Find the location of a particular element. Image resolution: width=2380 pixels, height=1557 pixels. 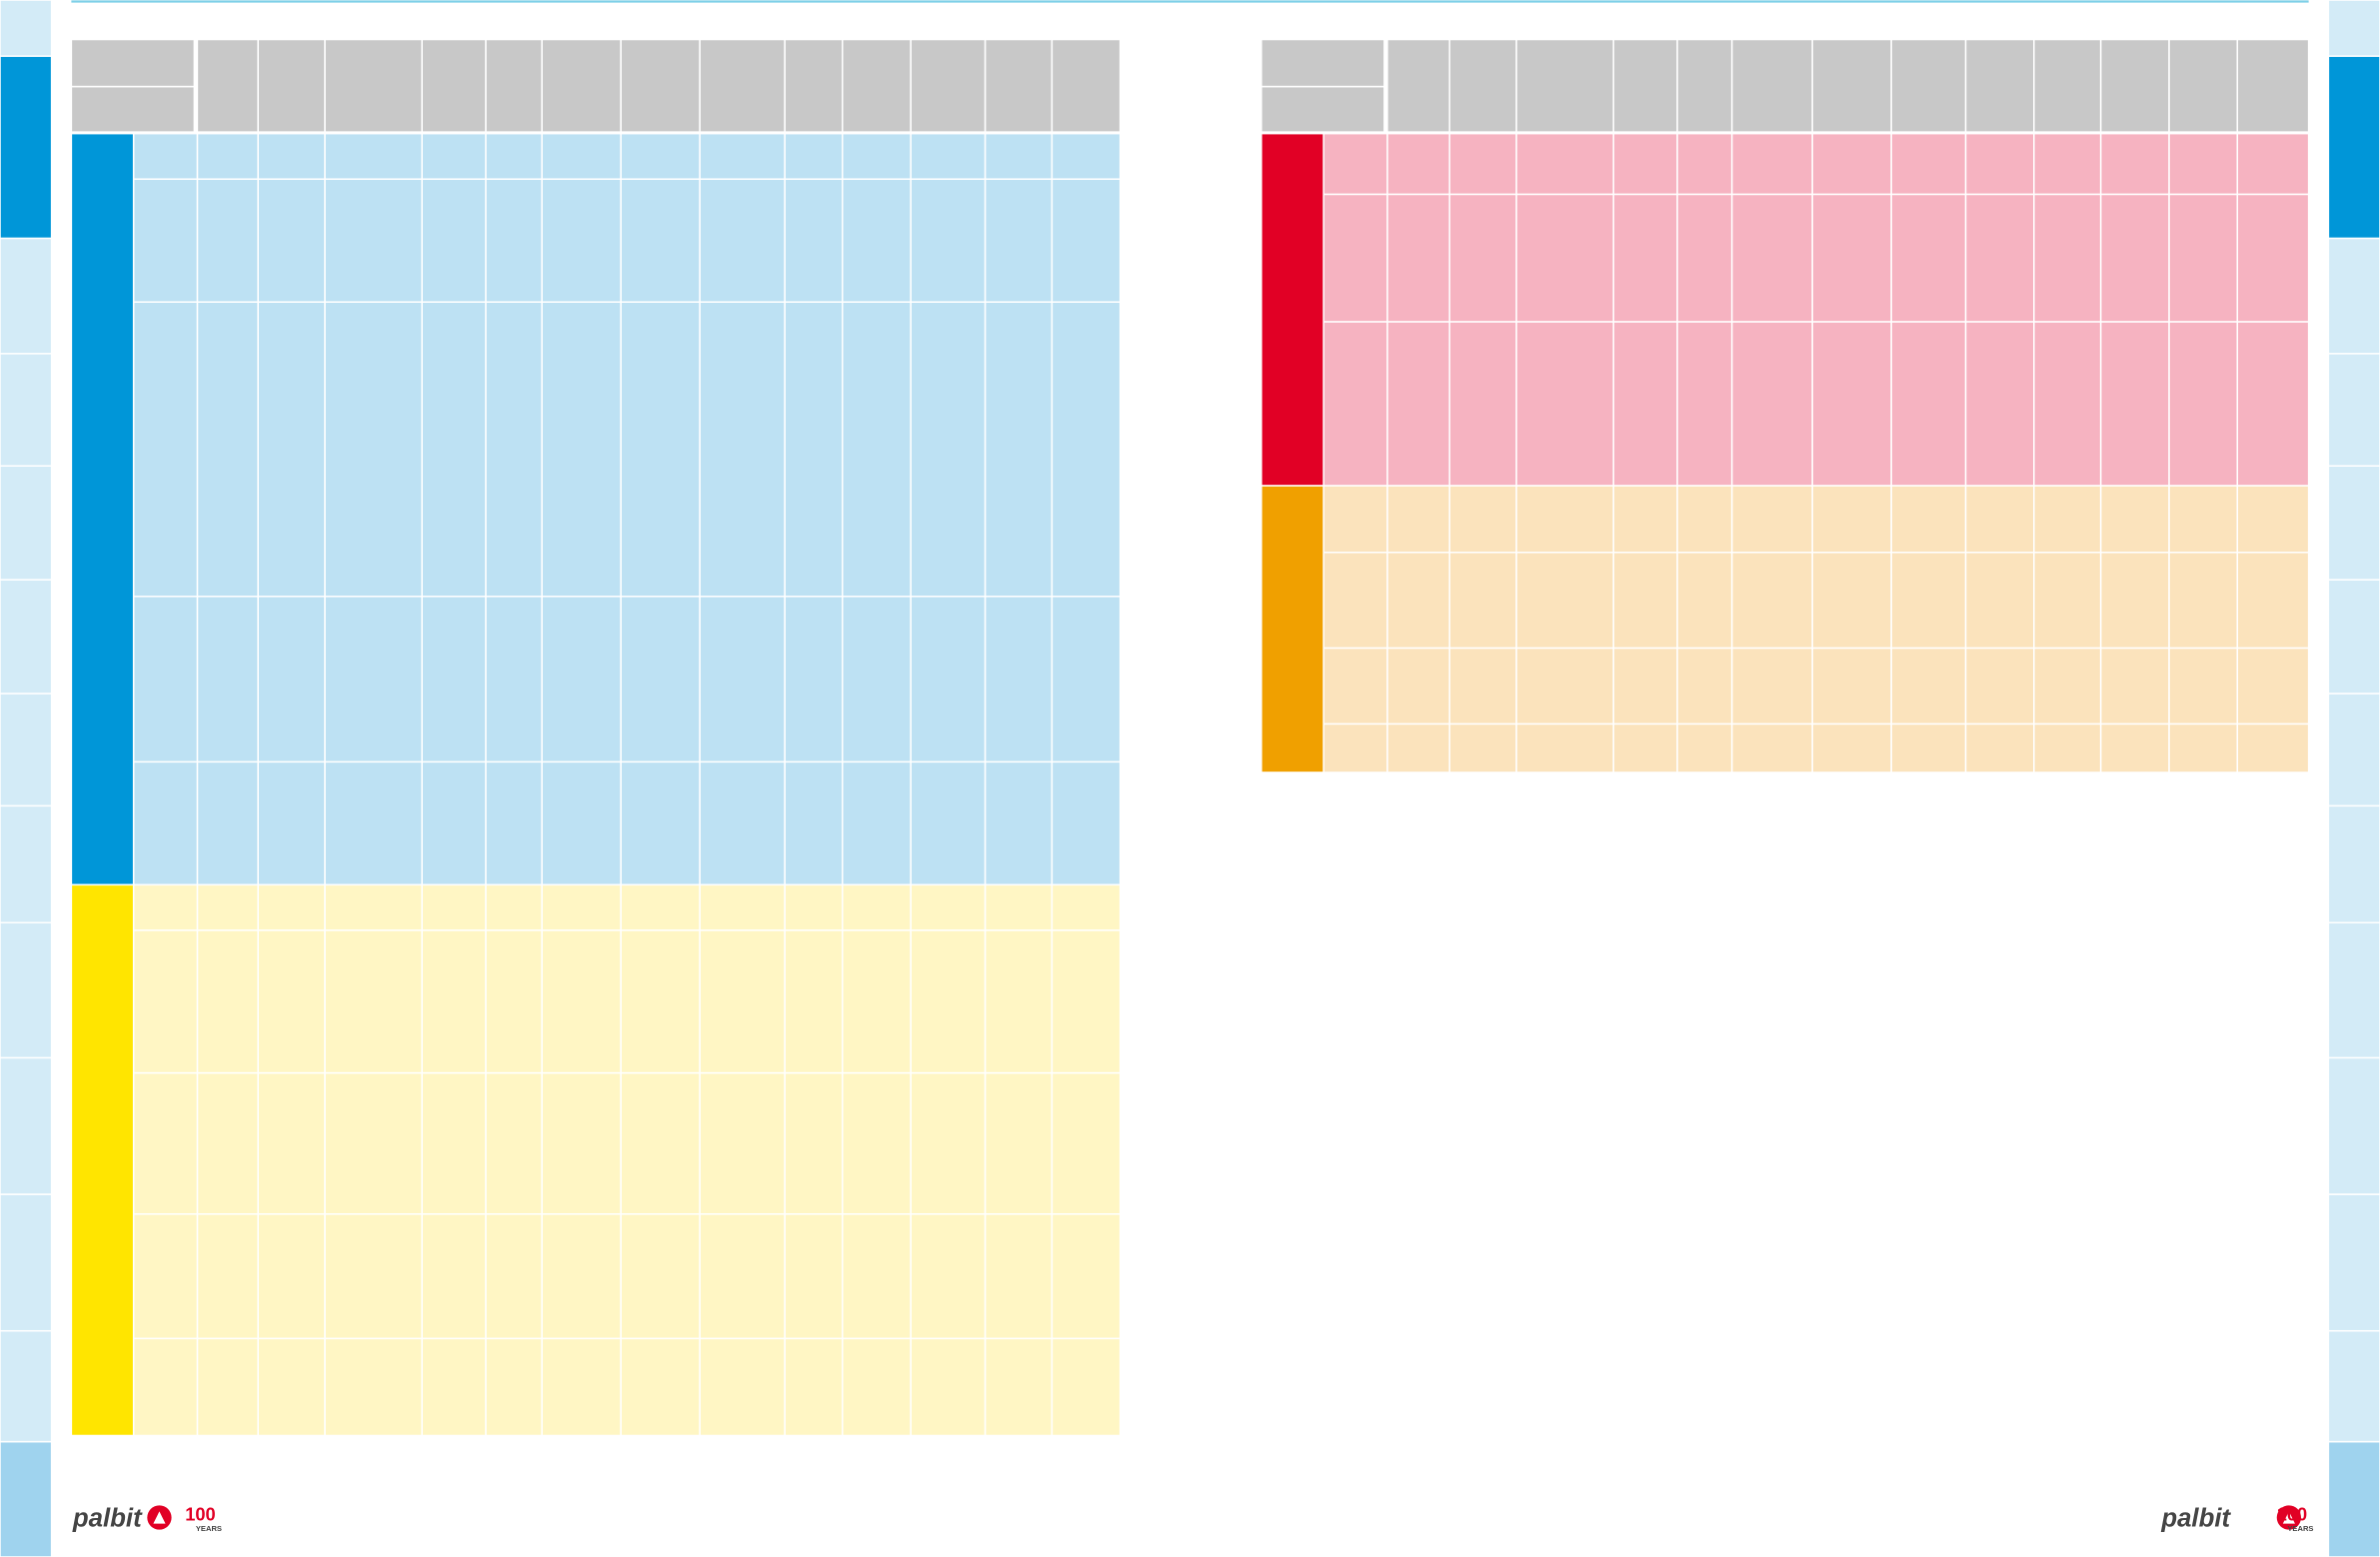

logo: palbit 100 YEARS is located at coordinates (147, 1520).